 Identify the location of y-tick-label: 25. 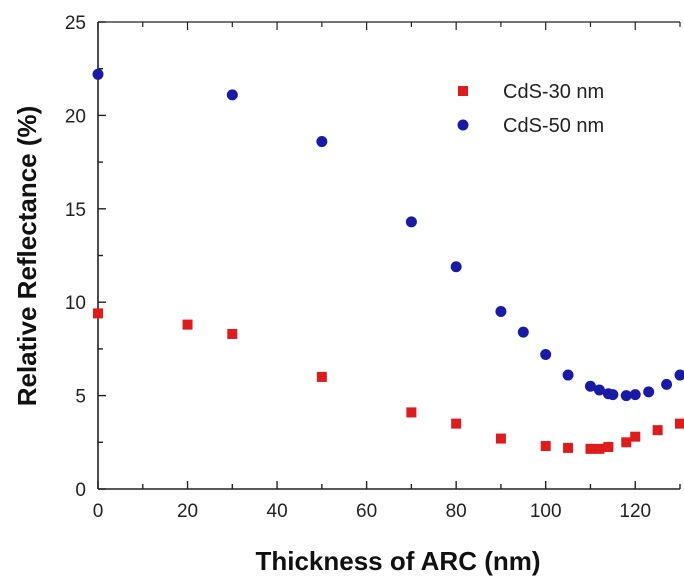
(75, 23).